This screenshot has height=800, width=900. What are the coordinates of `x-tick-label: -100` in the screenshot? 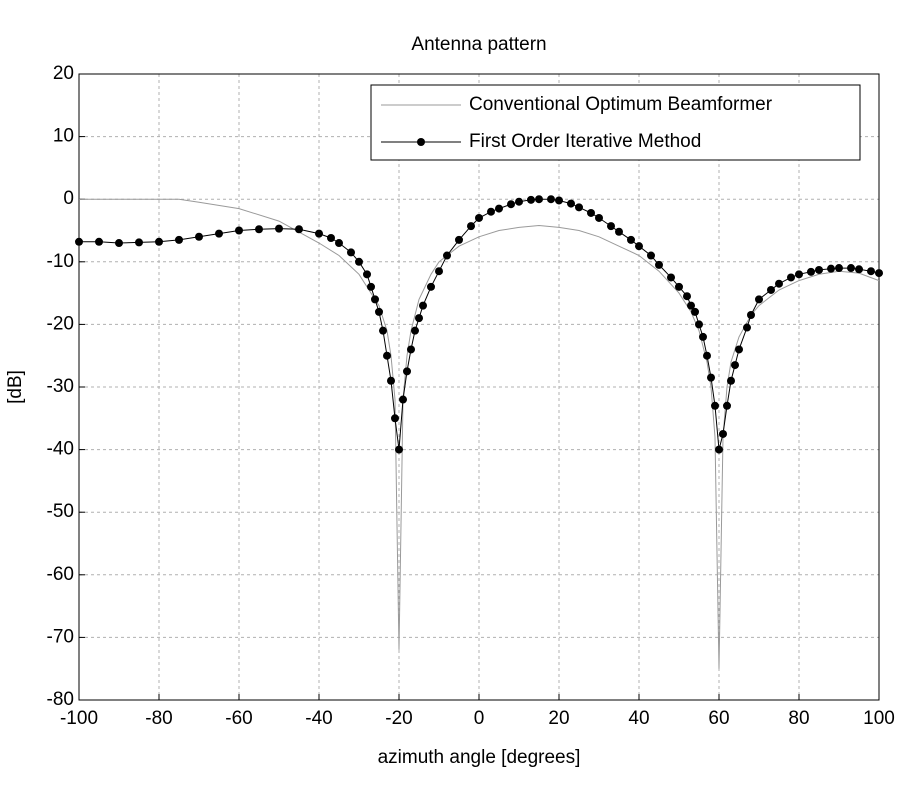 It's located at (79, 718).